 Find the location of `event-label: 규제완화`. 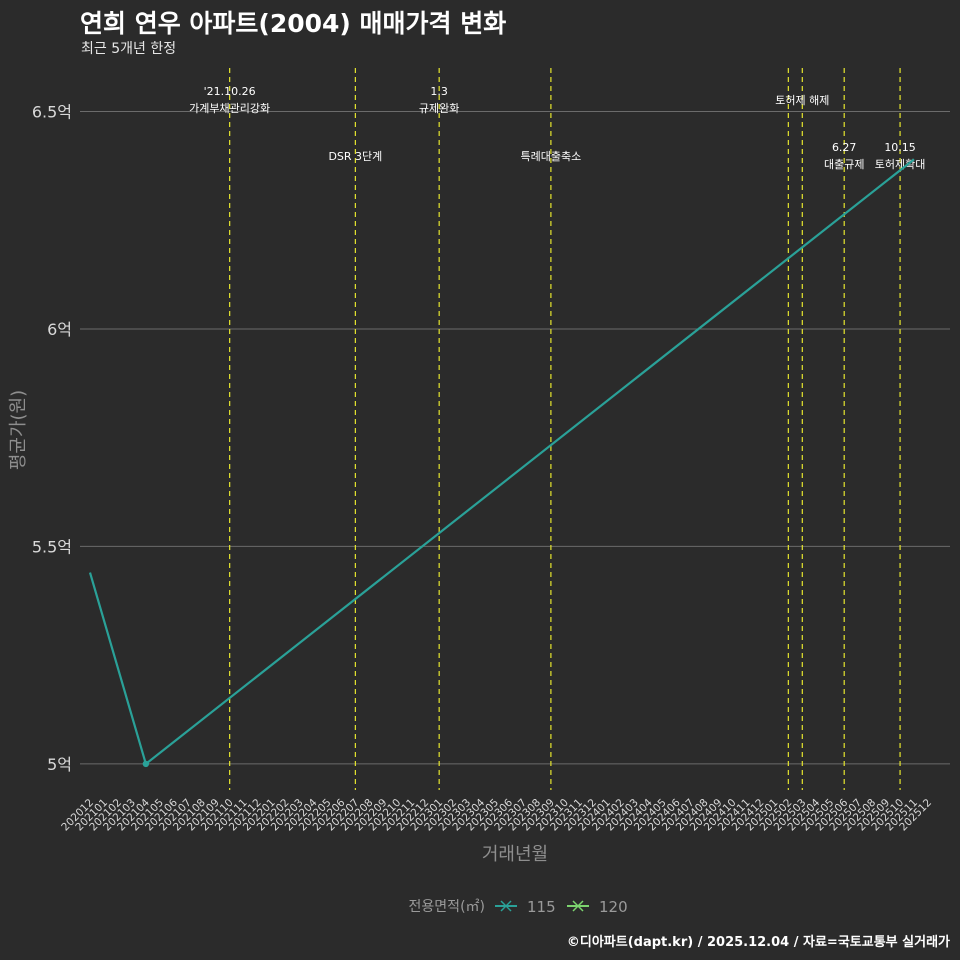

event-label: 규제완화 is located at coordinates (439, 108).